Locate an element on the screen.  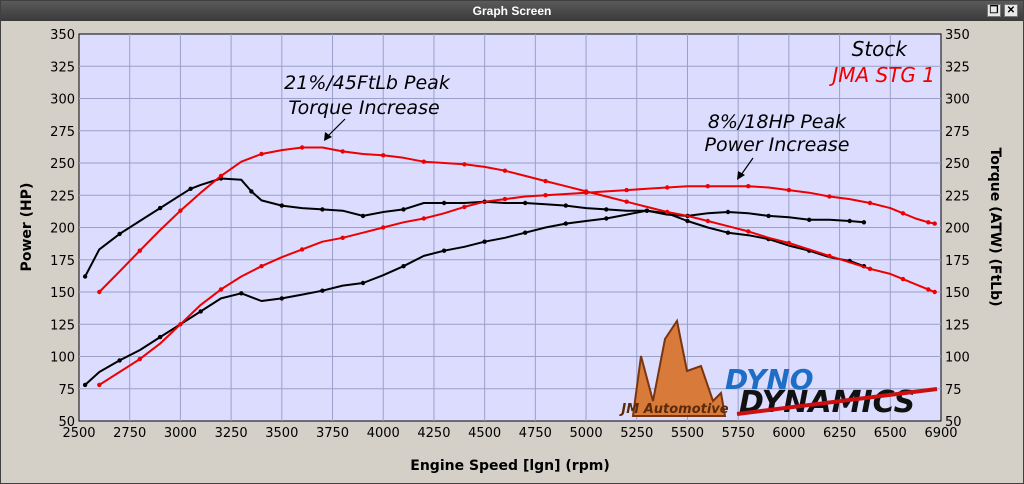
x-tick-label: 5250 is located at coordinates (636, 433).